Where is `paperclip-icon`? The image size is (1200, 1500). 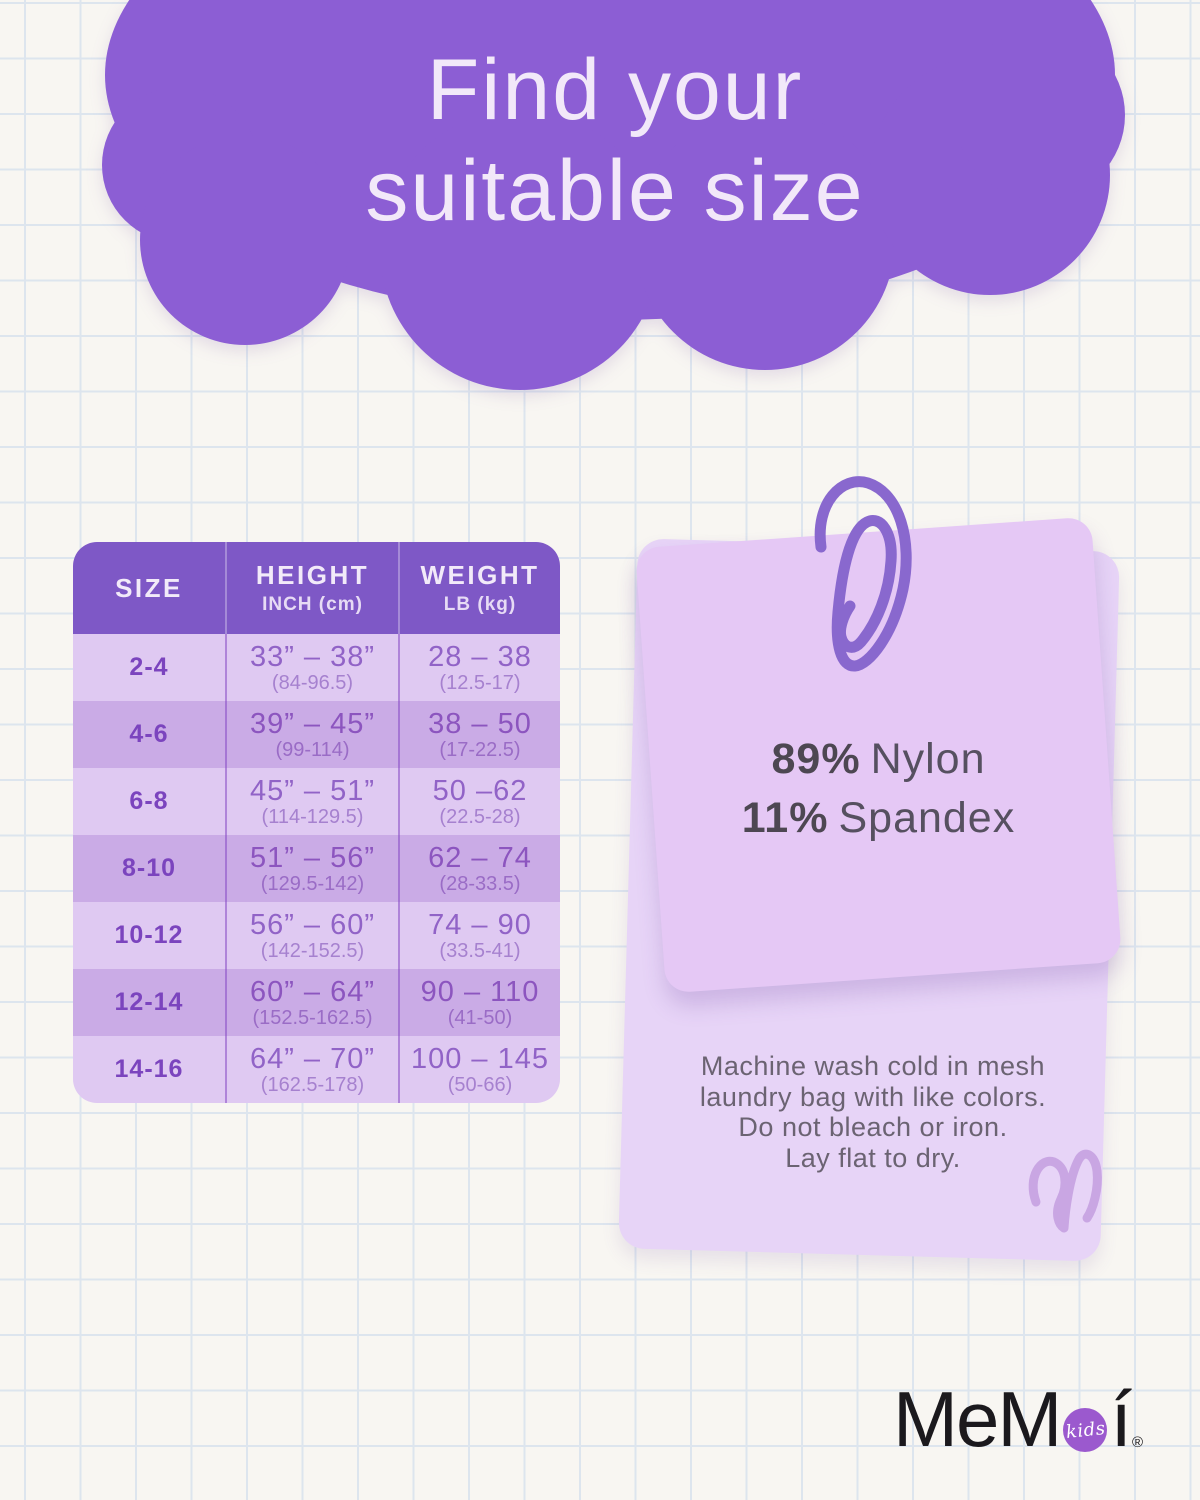 paperclip-icon is located at coordinates (863, 574).